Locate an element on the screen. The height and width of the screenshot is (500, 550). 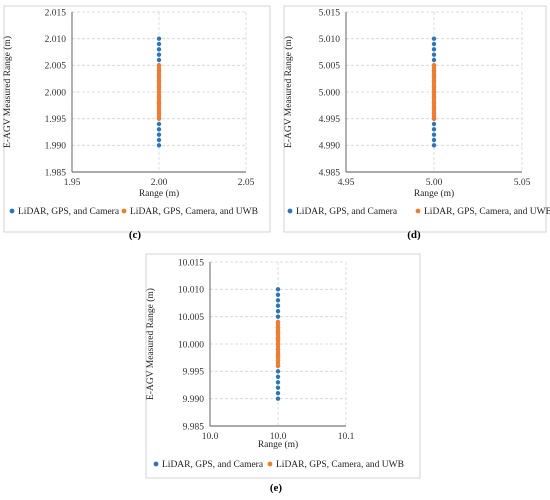
x-tick-label: 2.00 is located at coordinates (159, 183).